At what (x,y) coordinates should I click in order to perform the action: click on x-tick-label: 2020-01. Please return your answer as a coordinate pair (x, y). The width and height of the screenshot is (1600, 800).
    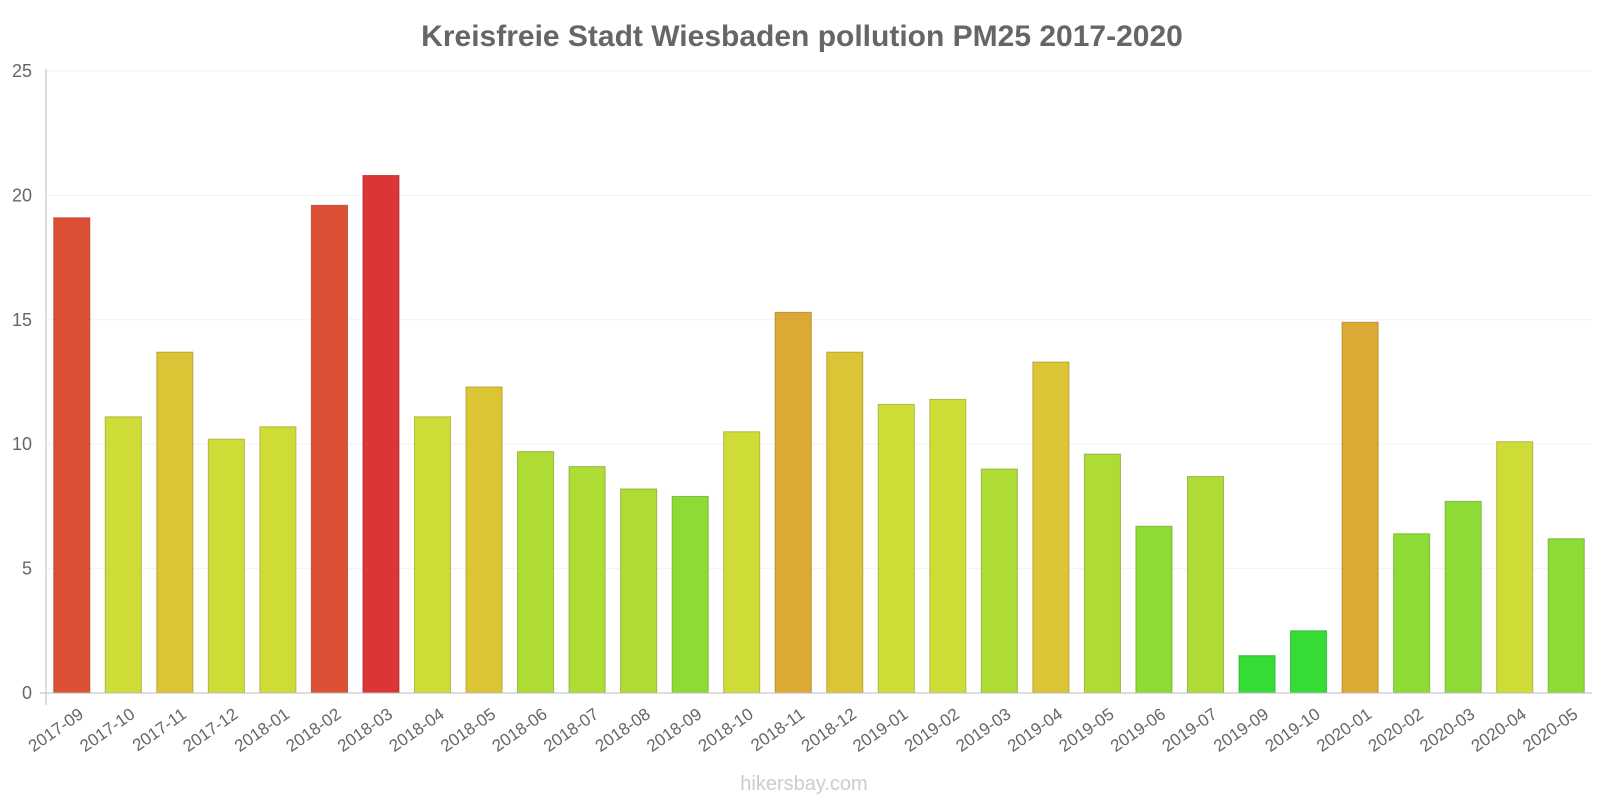
    Looking at the image, I should click on (1344, 729).